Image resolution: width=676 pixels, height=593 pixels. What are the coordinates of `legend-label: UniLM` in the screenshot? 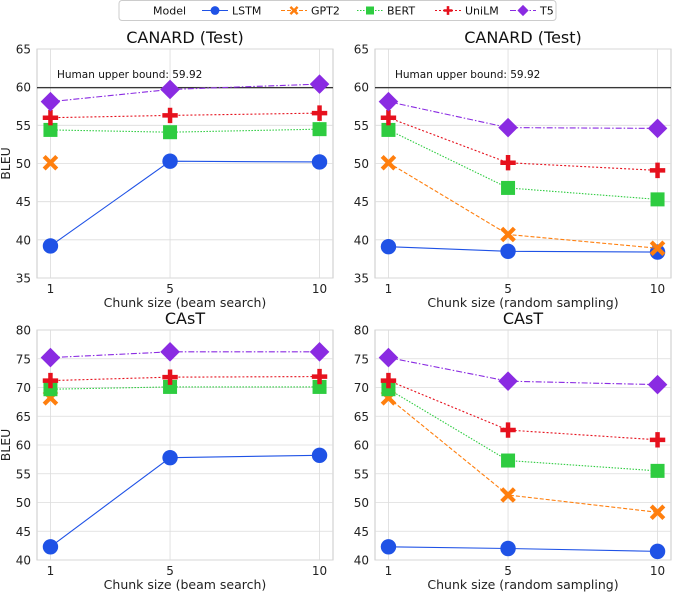 It's located at (482, 11).